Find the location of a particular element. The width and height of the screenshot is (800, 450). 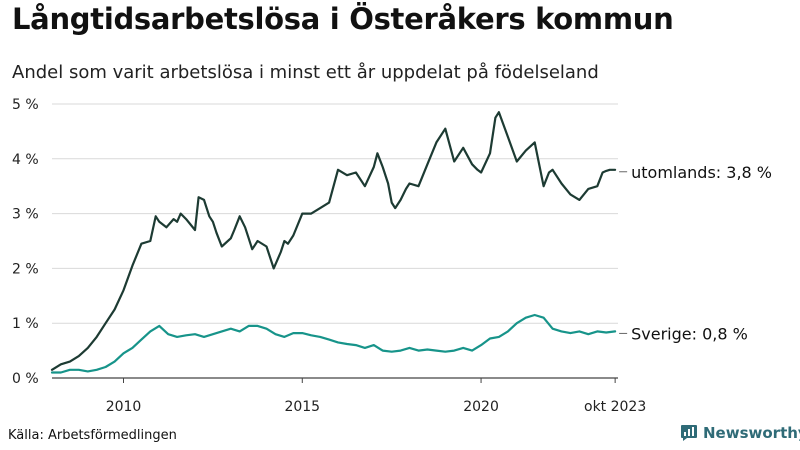

y-tick-label: 4 % is located at coordinates (25, 160).